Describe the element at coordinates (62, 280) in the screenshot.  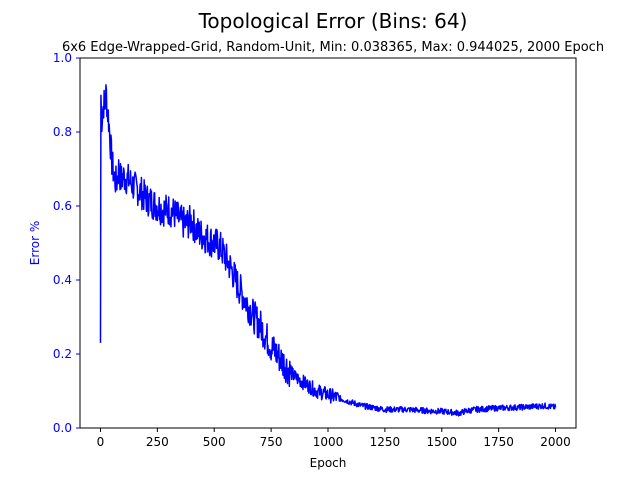
I see `y-tick-label-2: 0.4` at that location.